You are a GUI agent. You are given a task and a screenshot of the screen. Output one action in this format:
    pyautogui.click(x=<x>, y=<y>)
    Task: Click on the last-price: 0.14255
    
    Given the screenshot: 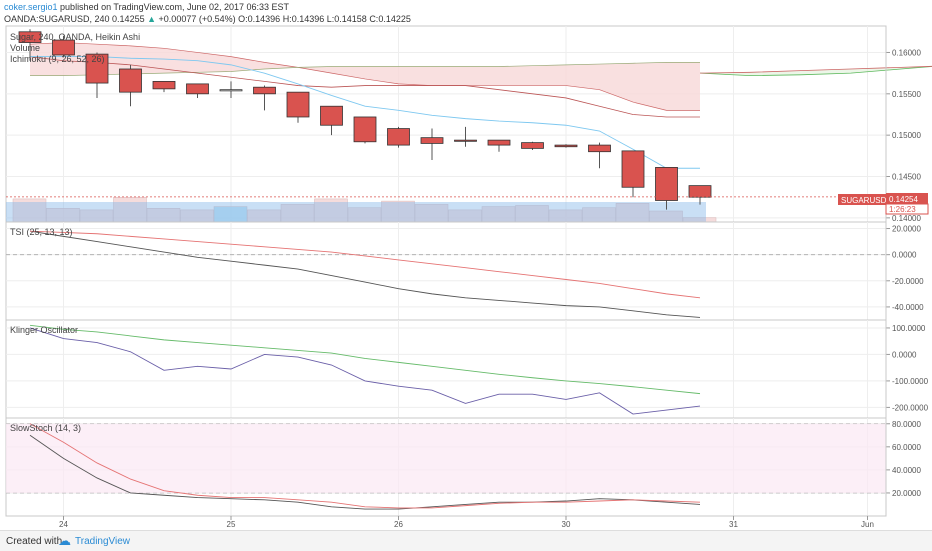 What is the action you would take?
    pyautogui.click(x=128, y=19)
    